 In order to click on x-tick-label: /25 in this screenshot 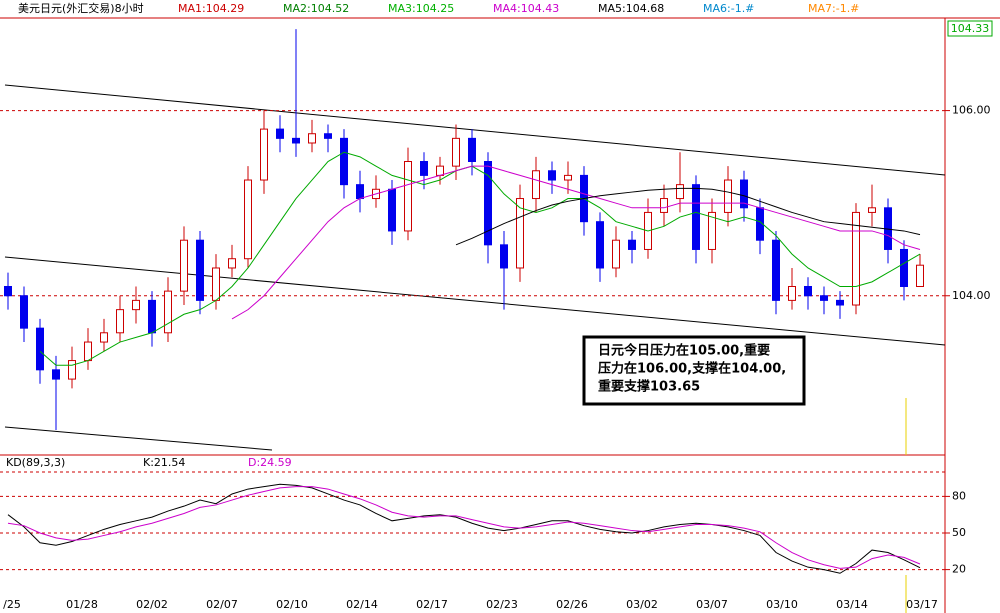, I will do `click(12, 604)`.